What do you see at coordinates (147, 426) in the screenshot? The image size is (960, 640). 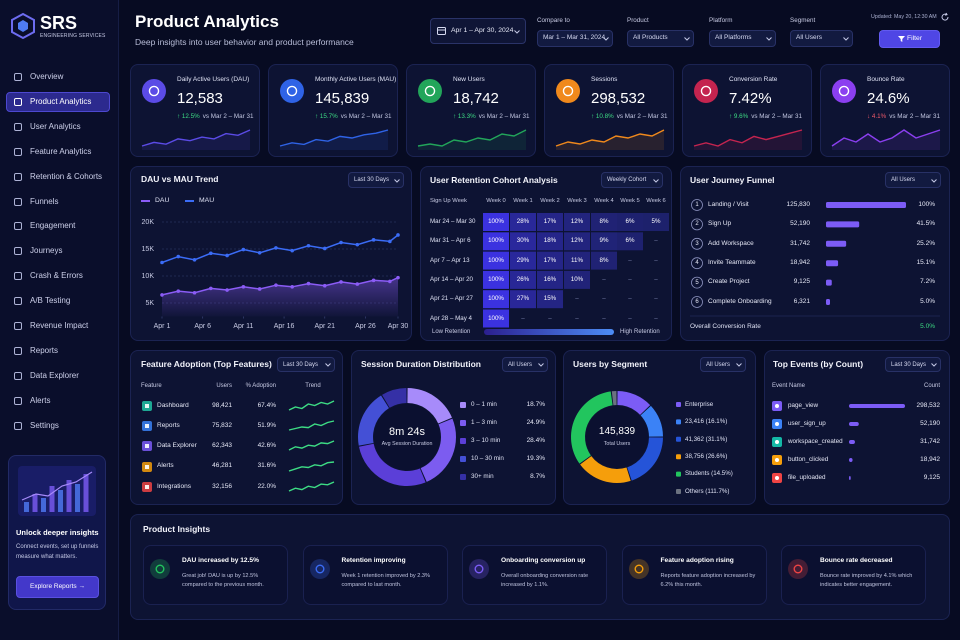 I see `feature-icon` at bounding box center [147, 426].